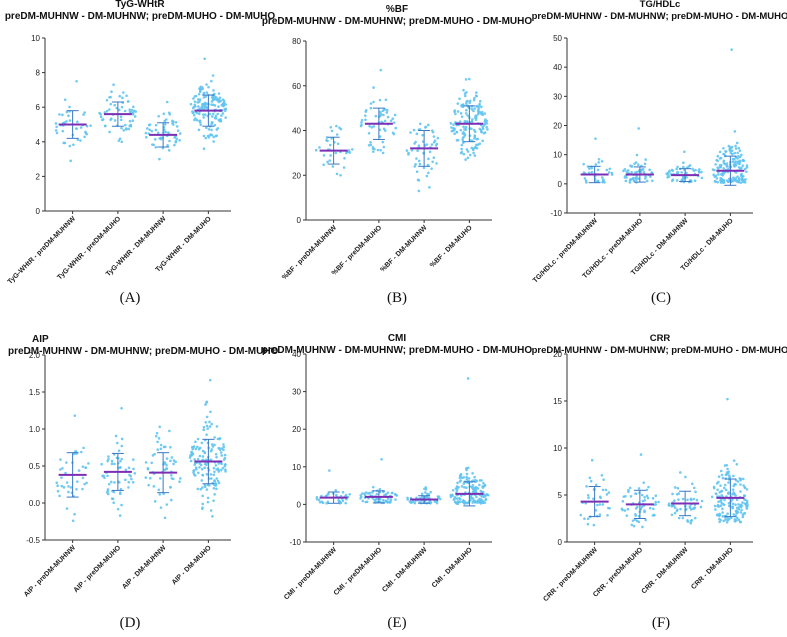  What do you see at coordinates (38, 107) in the screenshot?
I see `panel-A-ytick-label: 6` at bounding box center [38, 107].